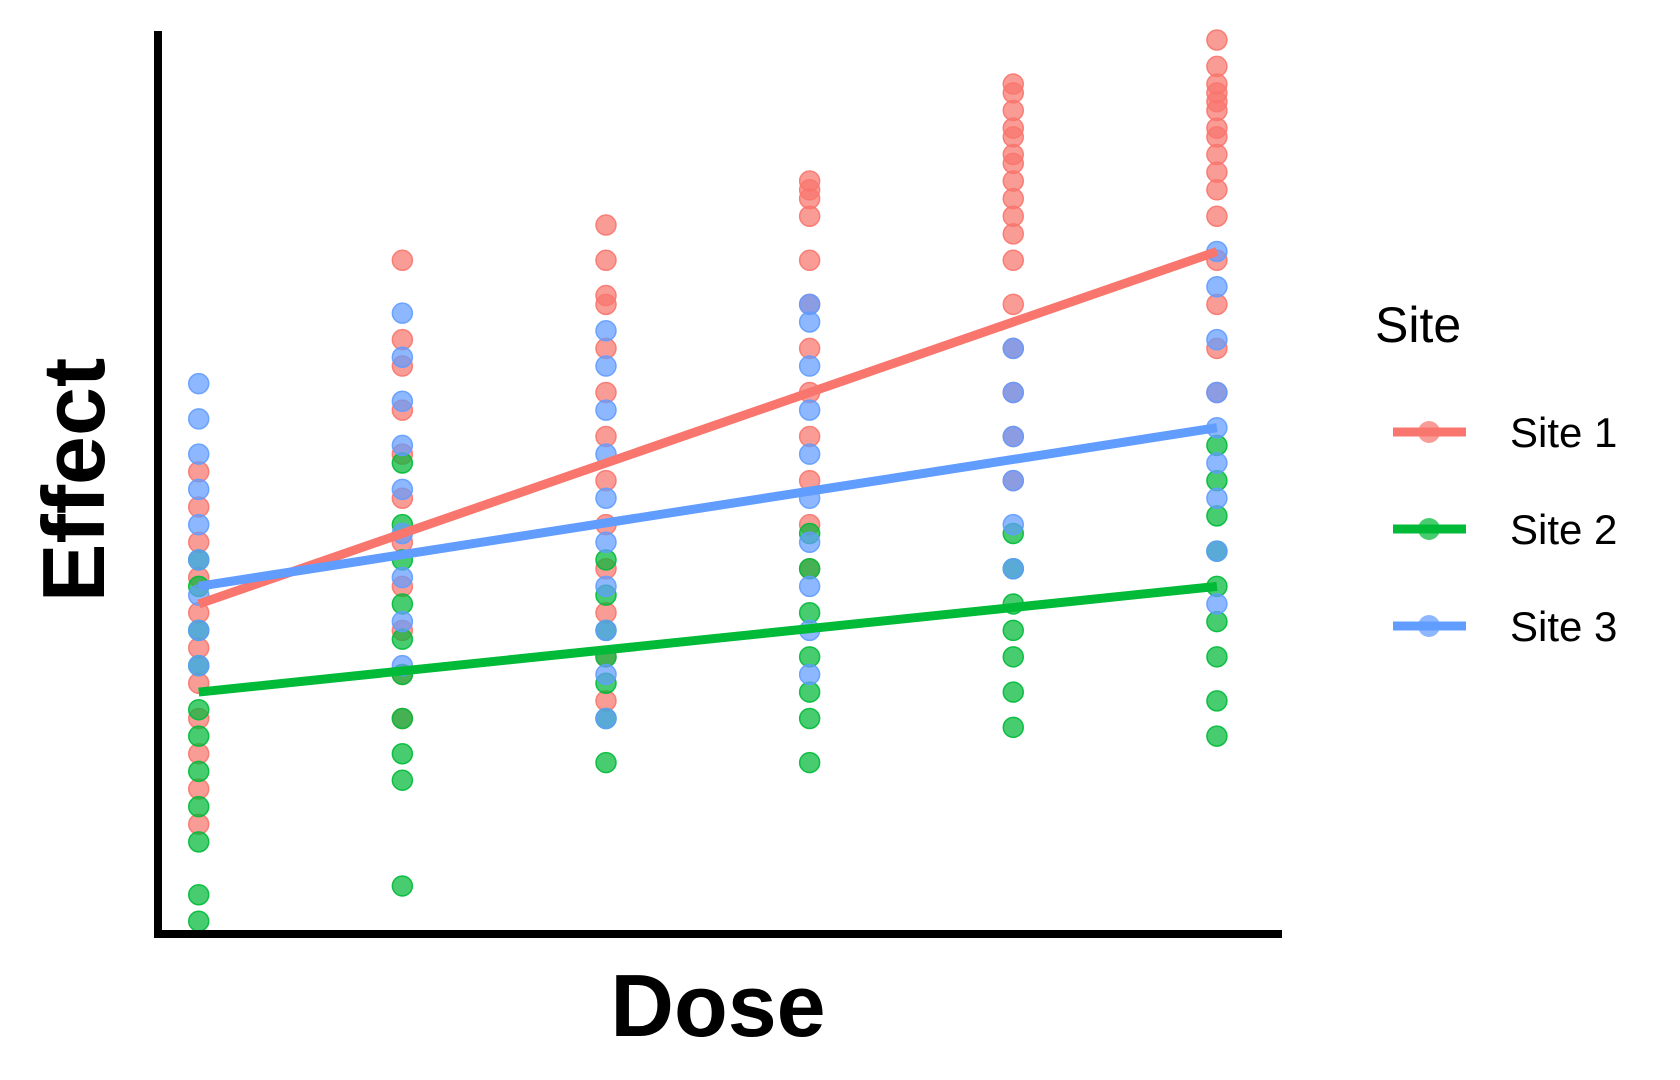 The image size is (1680, 1080). What do you see at coordinates (708, 507) in the screenshot?
I see `site-3-trend-line` at bounding box center [708, 507].